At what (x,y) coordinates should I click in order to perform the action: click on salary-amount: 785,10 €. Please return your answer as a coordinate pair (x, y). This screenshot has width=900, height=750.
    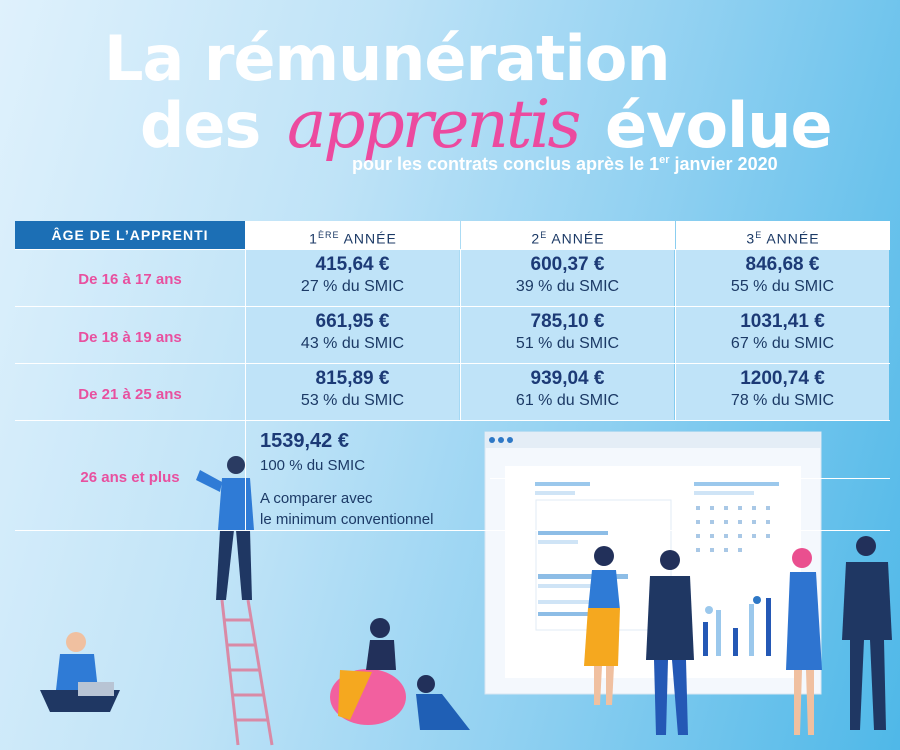
    Looking at the image, I should click on (567, 321).